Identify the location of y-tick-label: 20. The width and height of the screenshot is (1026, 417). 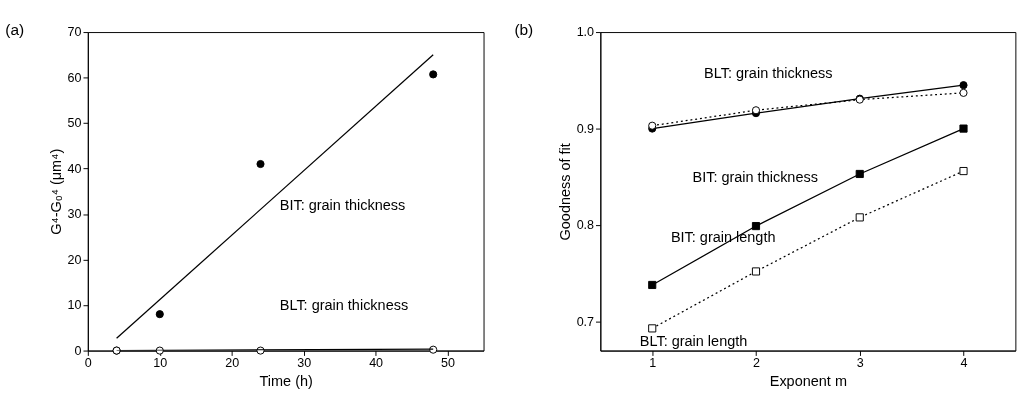
(74, 259).